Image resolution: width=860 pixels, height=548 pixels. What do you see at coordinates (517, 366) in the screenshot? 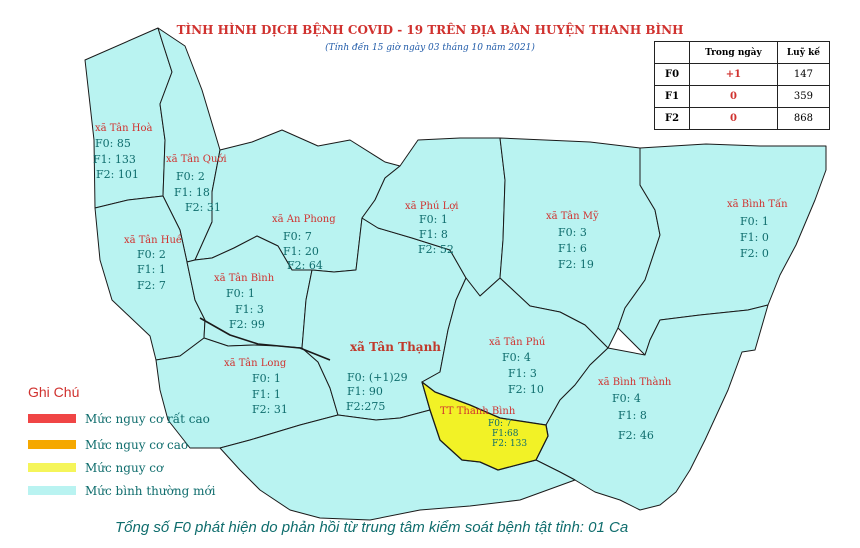
I see `commune-tan-phu: xã Tân Phú F0: 4 F1: 3 F2: 10` at bounding box center [517, 366].